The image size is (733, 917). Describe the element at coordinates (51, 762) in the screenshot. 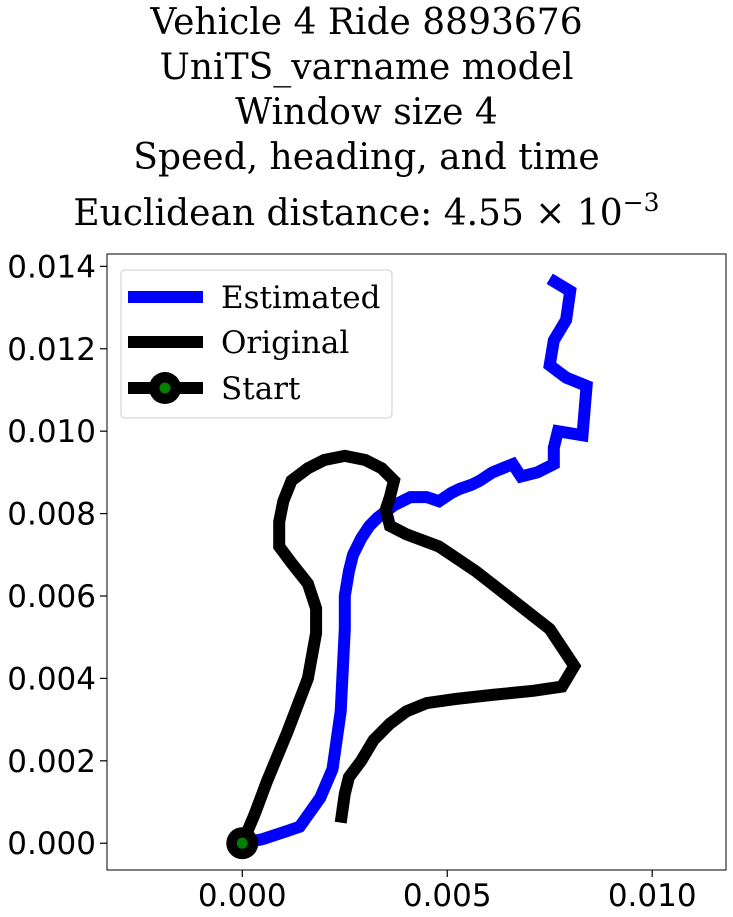

I see `y-tick-label: 0.002` at that location.